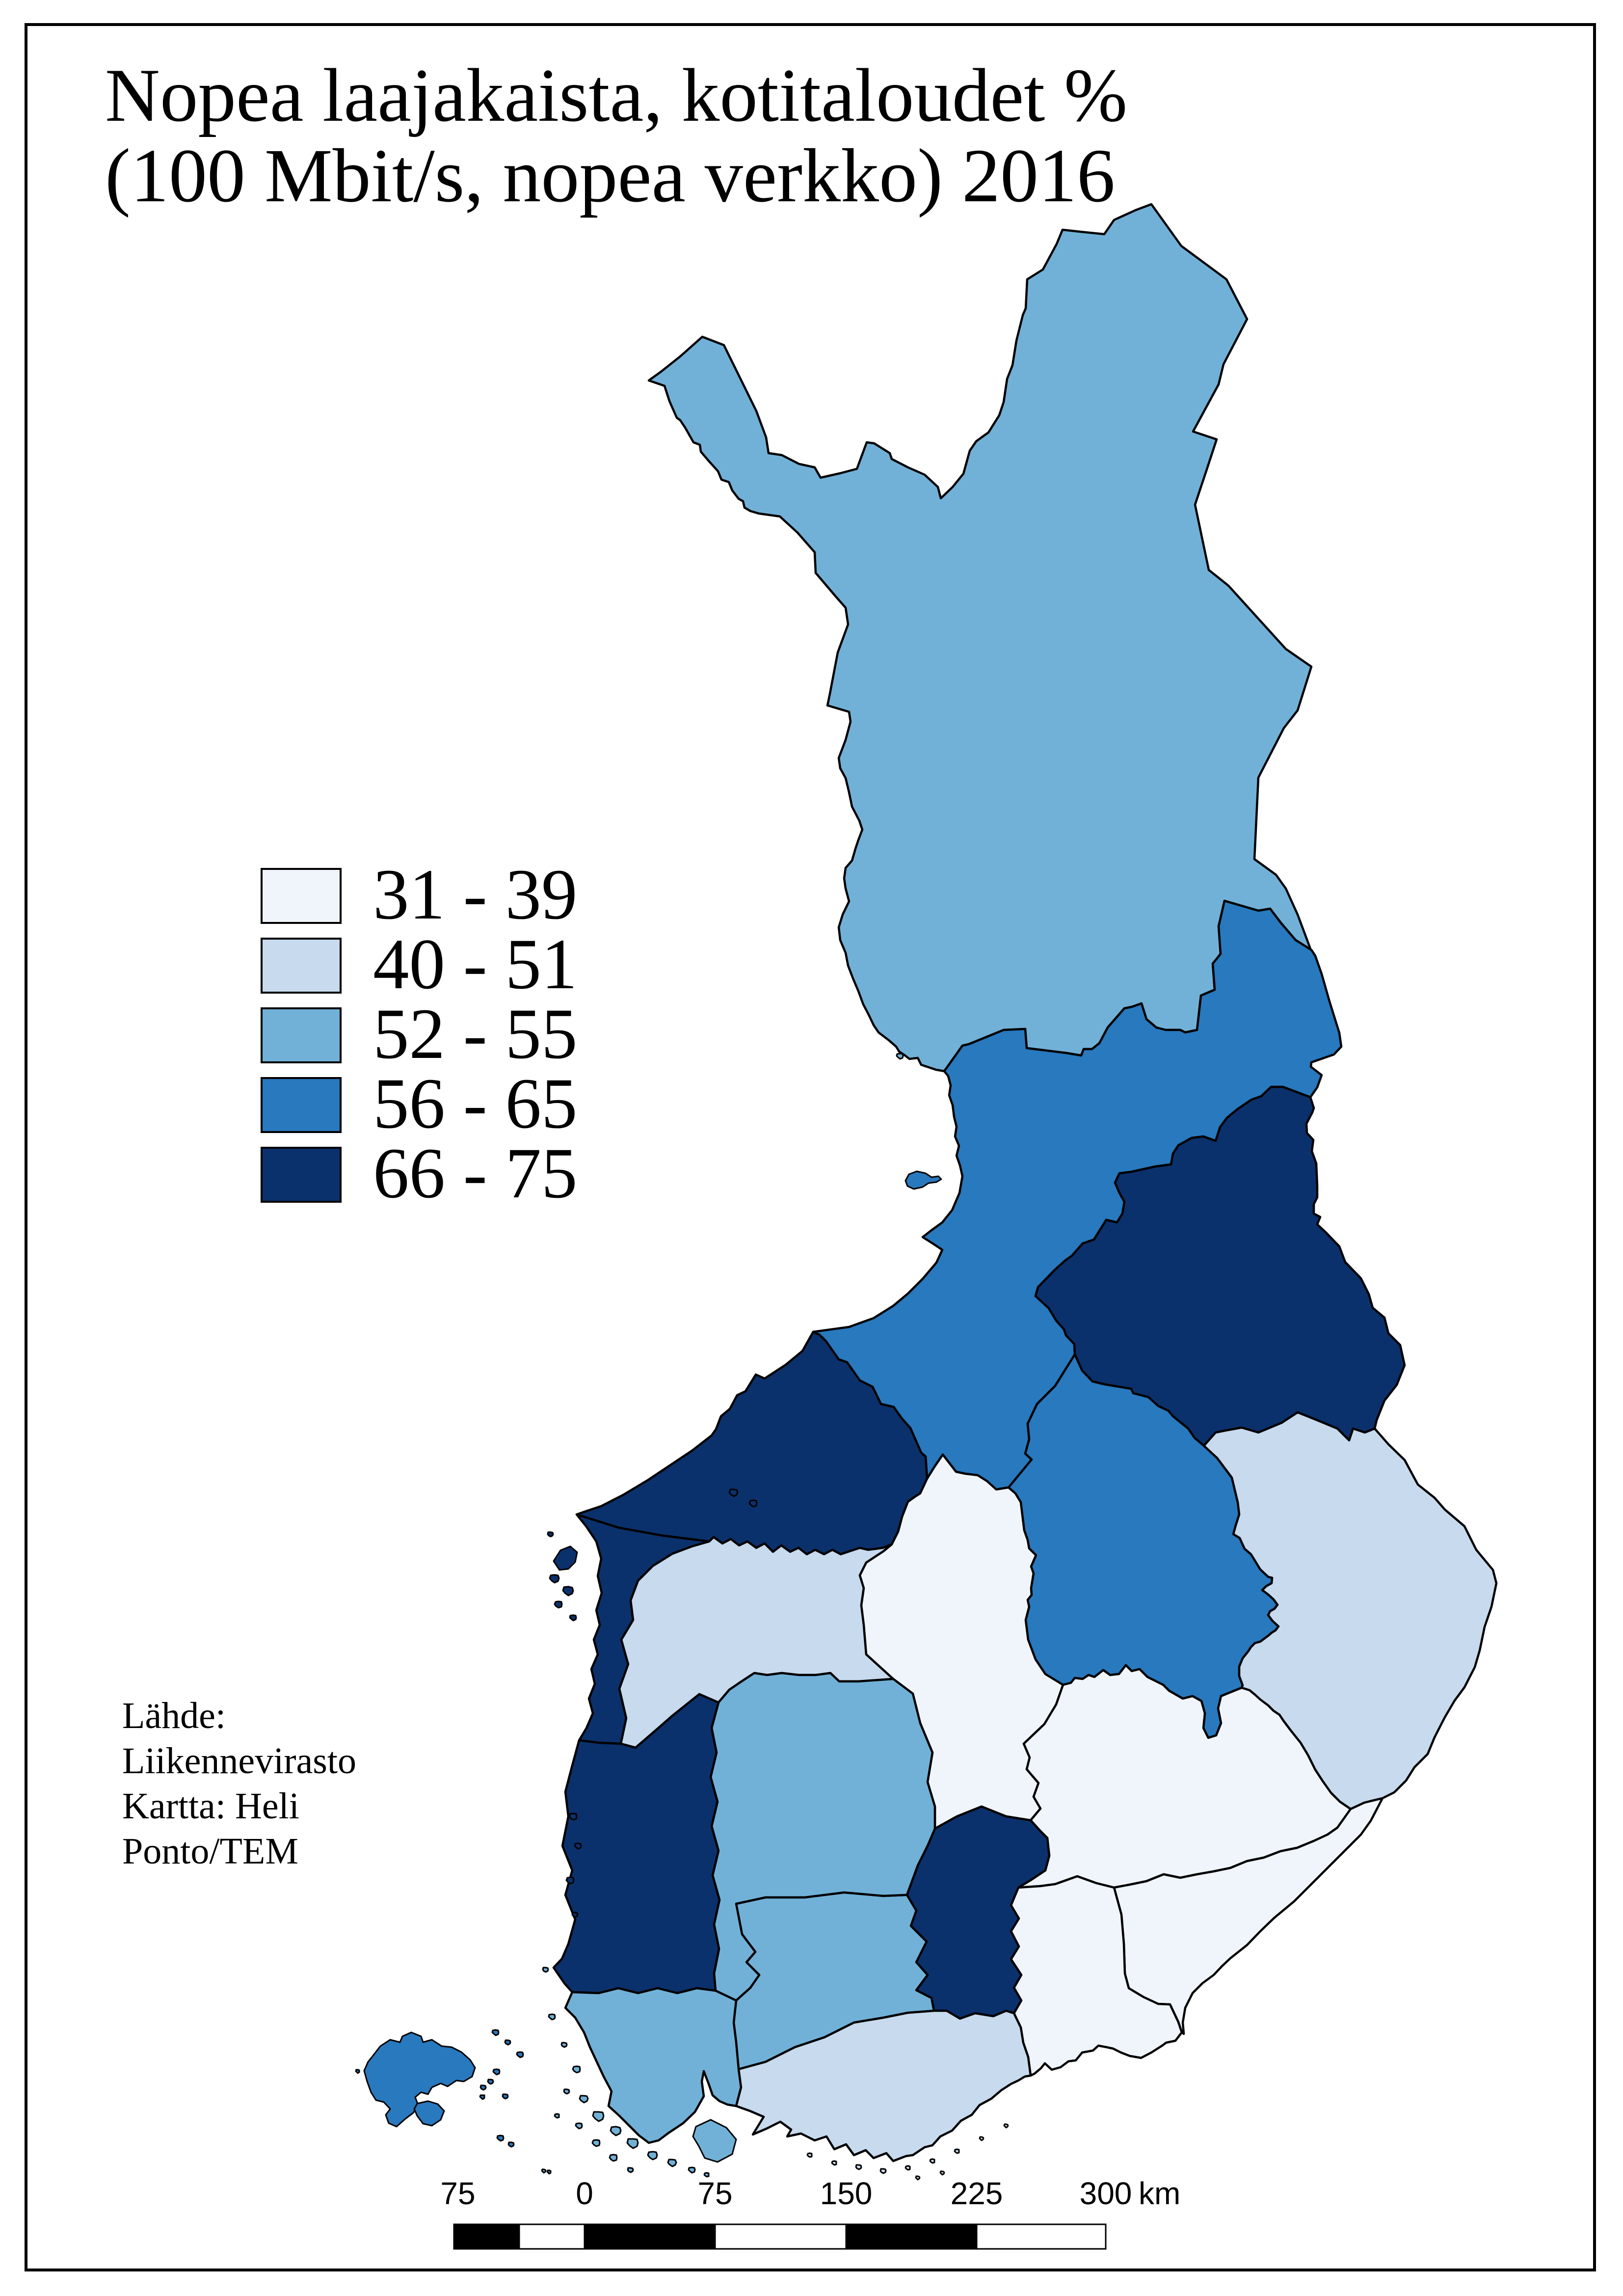 The width and height of the screenshot is (1623, 2296). I want to click on svg-text: 40 - 51, so click(475, 964).